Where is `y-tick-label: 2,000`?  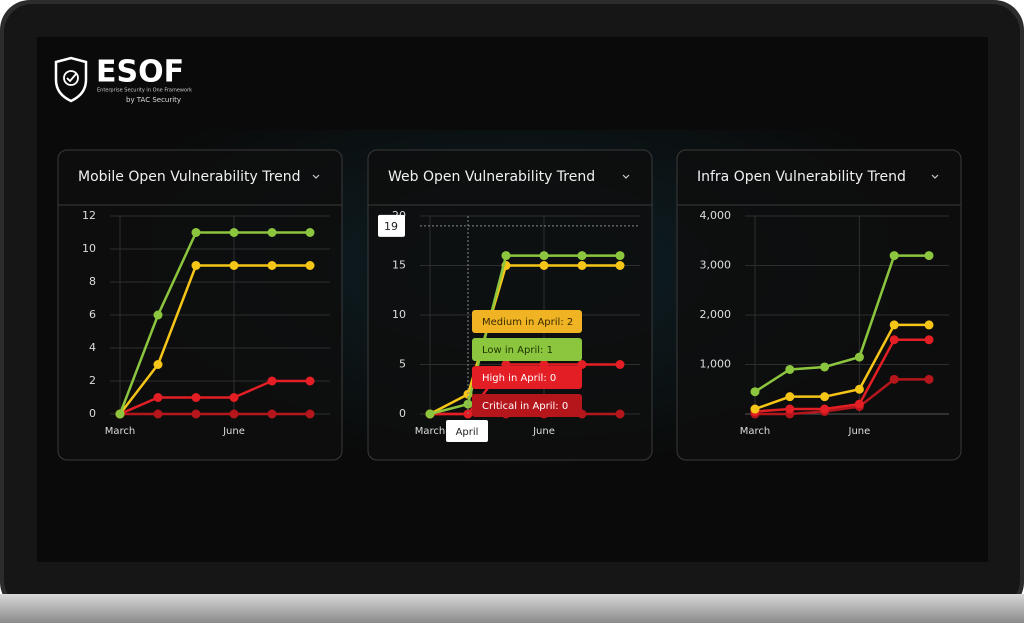
y-tick-label: 2,000 is located at coordinates (716, 314).